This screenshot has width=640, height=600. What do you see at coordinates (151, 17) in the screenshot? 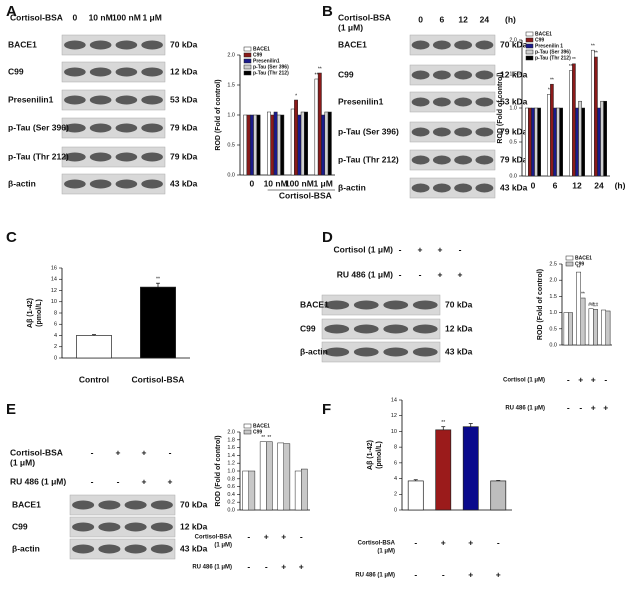
I see `lane-label: 1 μM` at bounding box center [151, 17].